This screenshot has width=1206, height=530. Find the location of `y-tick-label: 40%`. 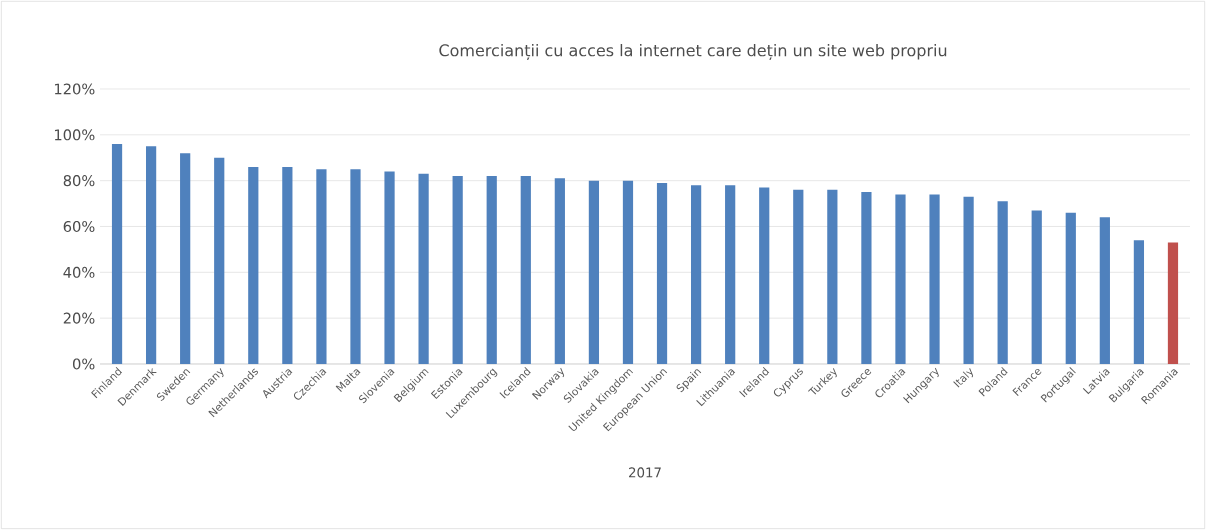

y-tick-label: 40% is located at coordinates (79, 272).